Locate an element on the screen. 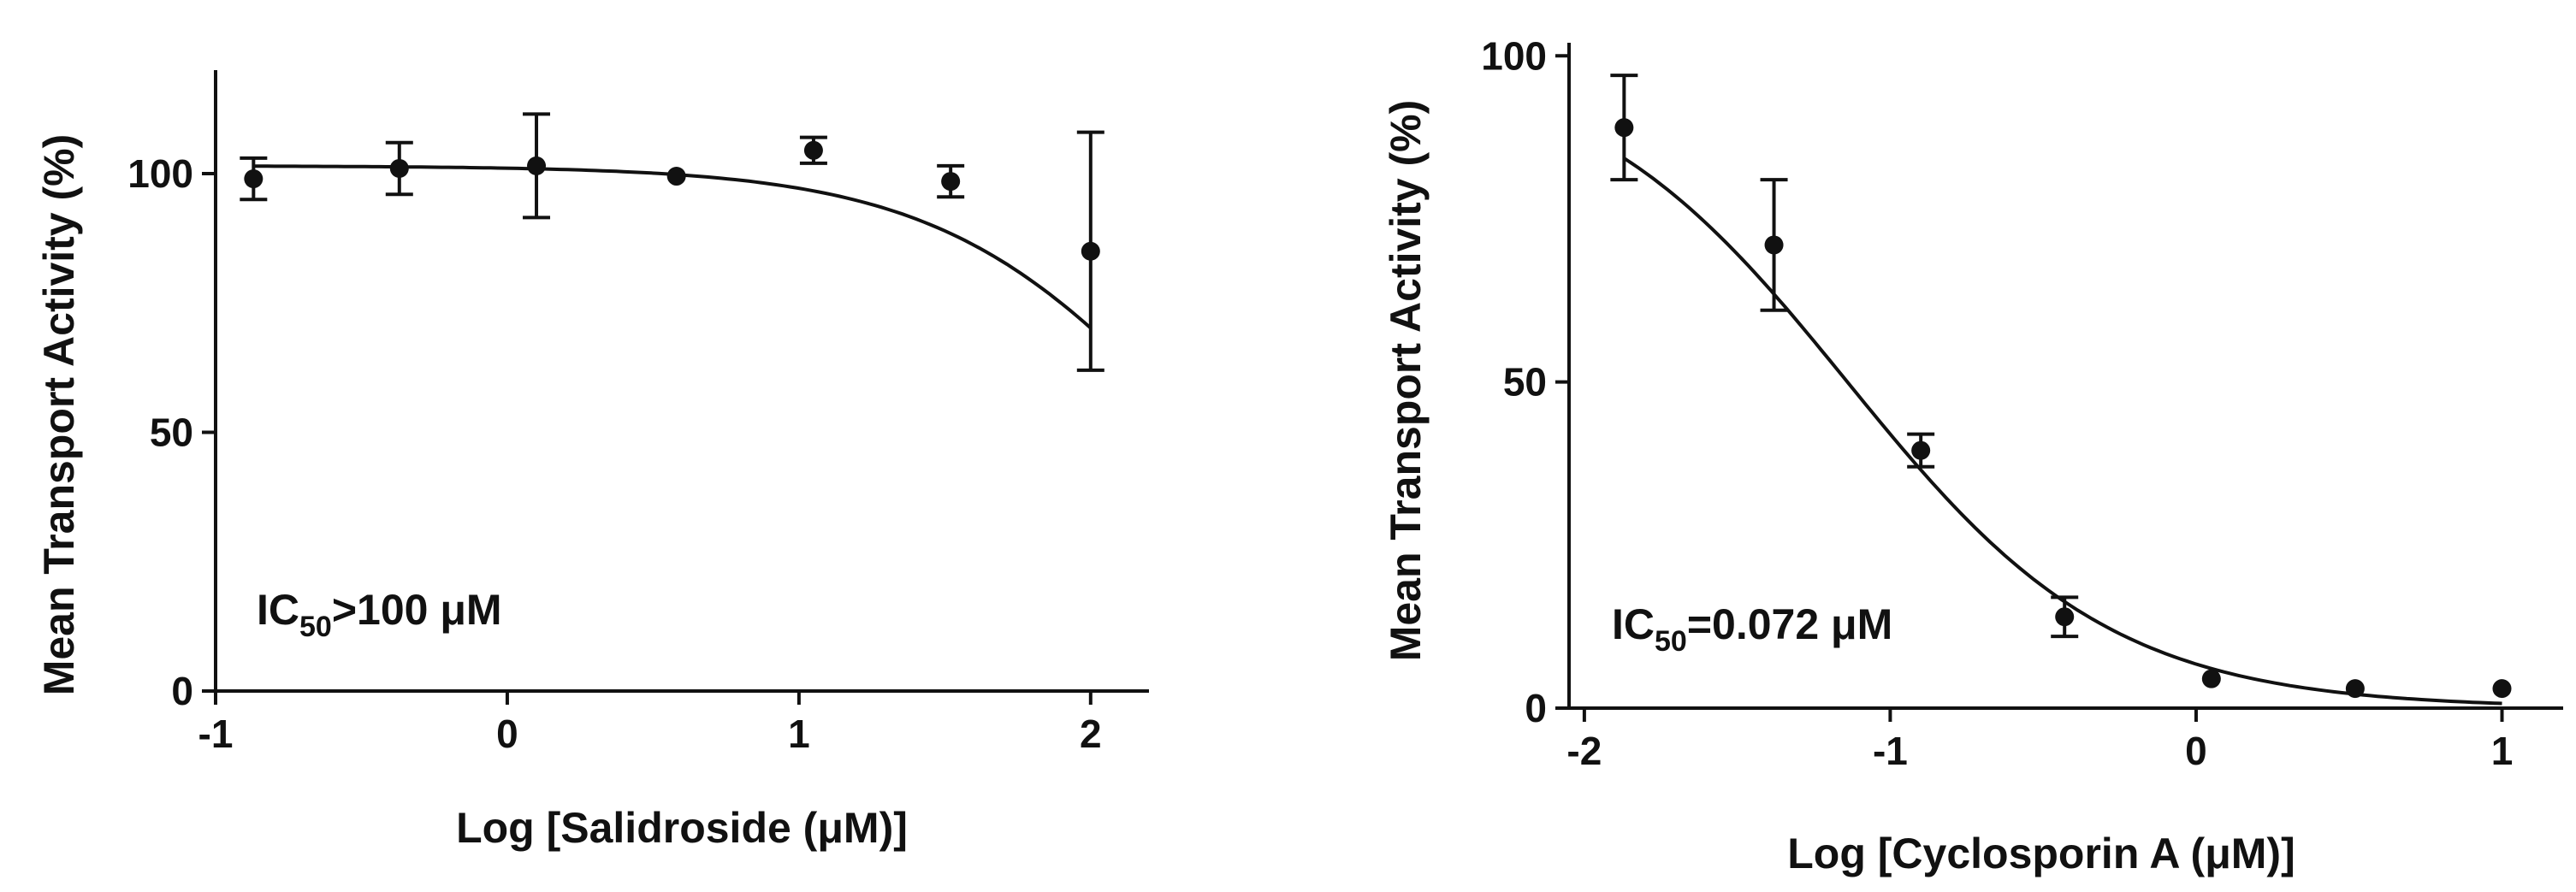  cyclosporin-x-tick-label: 1 is located at coordinates (2502, 751).